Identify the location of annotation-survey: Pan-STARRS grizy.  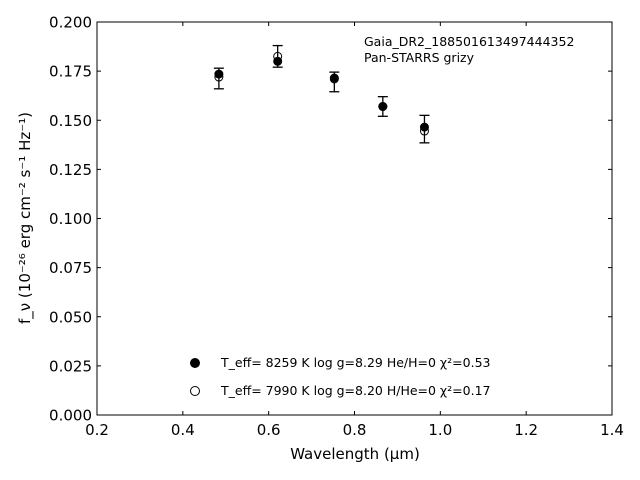
(419, 57).